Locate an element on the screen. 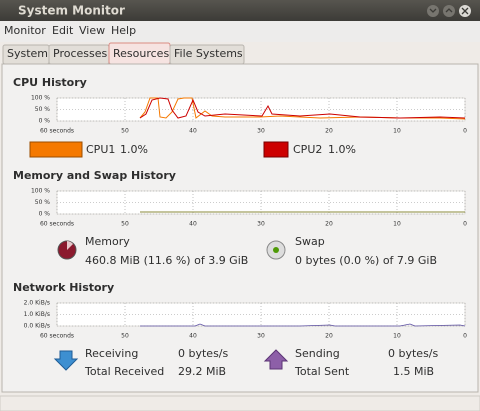 The image size is (480, 411). cpu2-swatch is located at coordinates (276, 149).